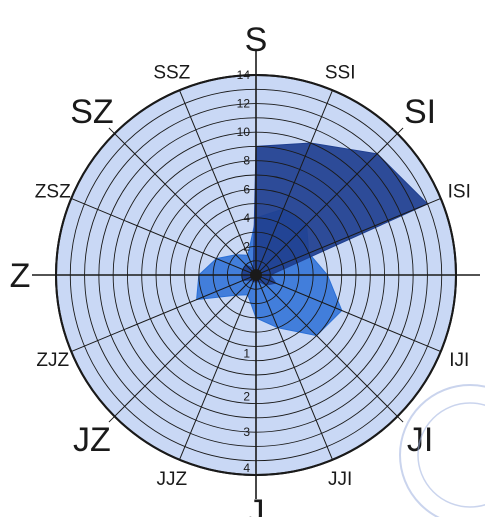  I want to click on stamp-watermark, so click(442, 450).